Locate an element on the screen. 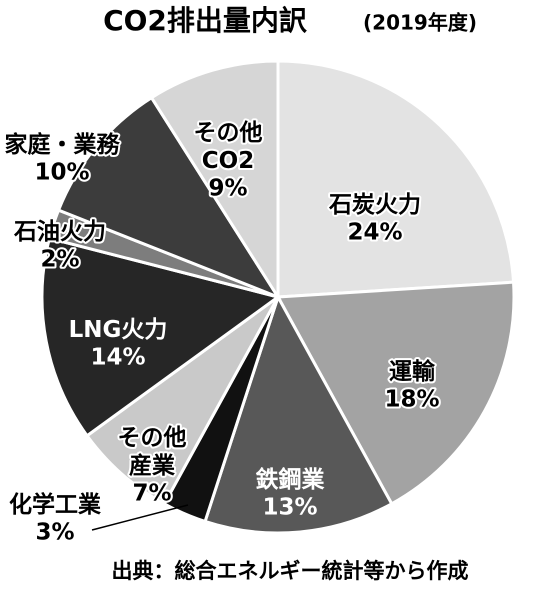 The height and width of the screenshot is (589, 551). slice-label: 運輸 is located at coordinates (412, 371).